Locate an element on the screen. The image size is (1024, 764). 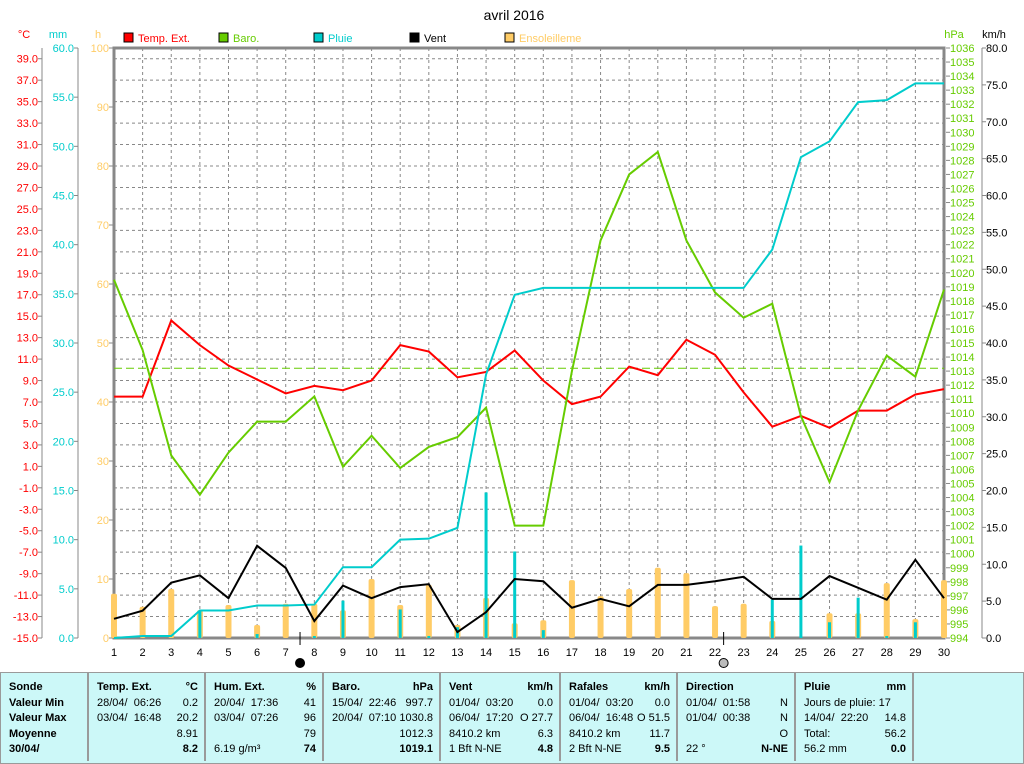
cell-label: 01/04/ 01:58 is located at coordinates (718, 702).